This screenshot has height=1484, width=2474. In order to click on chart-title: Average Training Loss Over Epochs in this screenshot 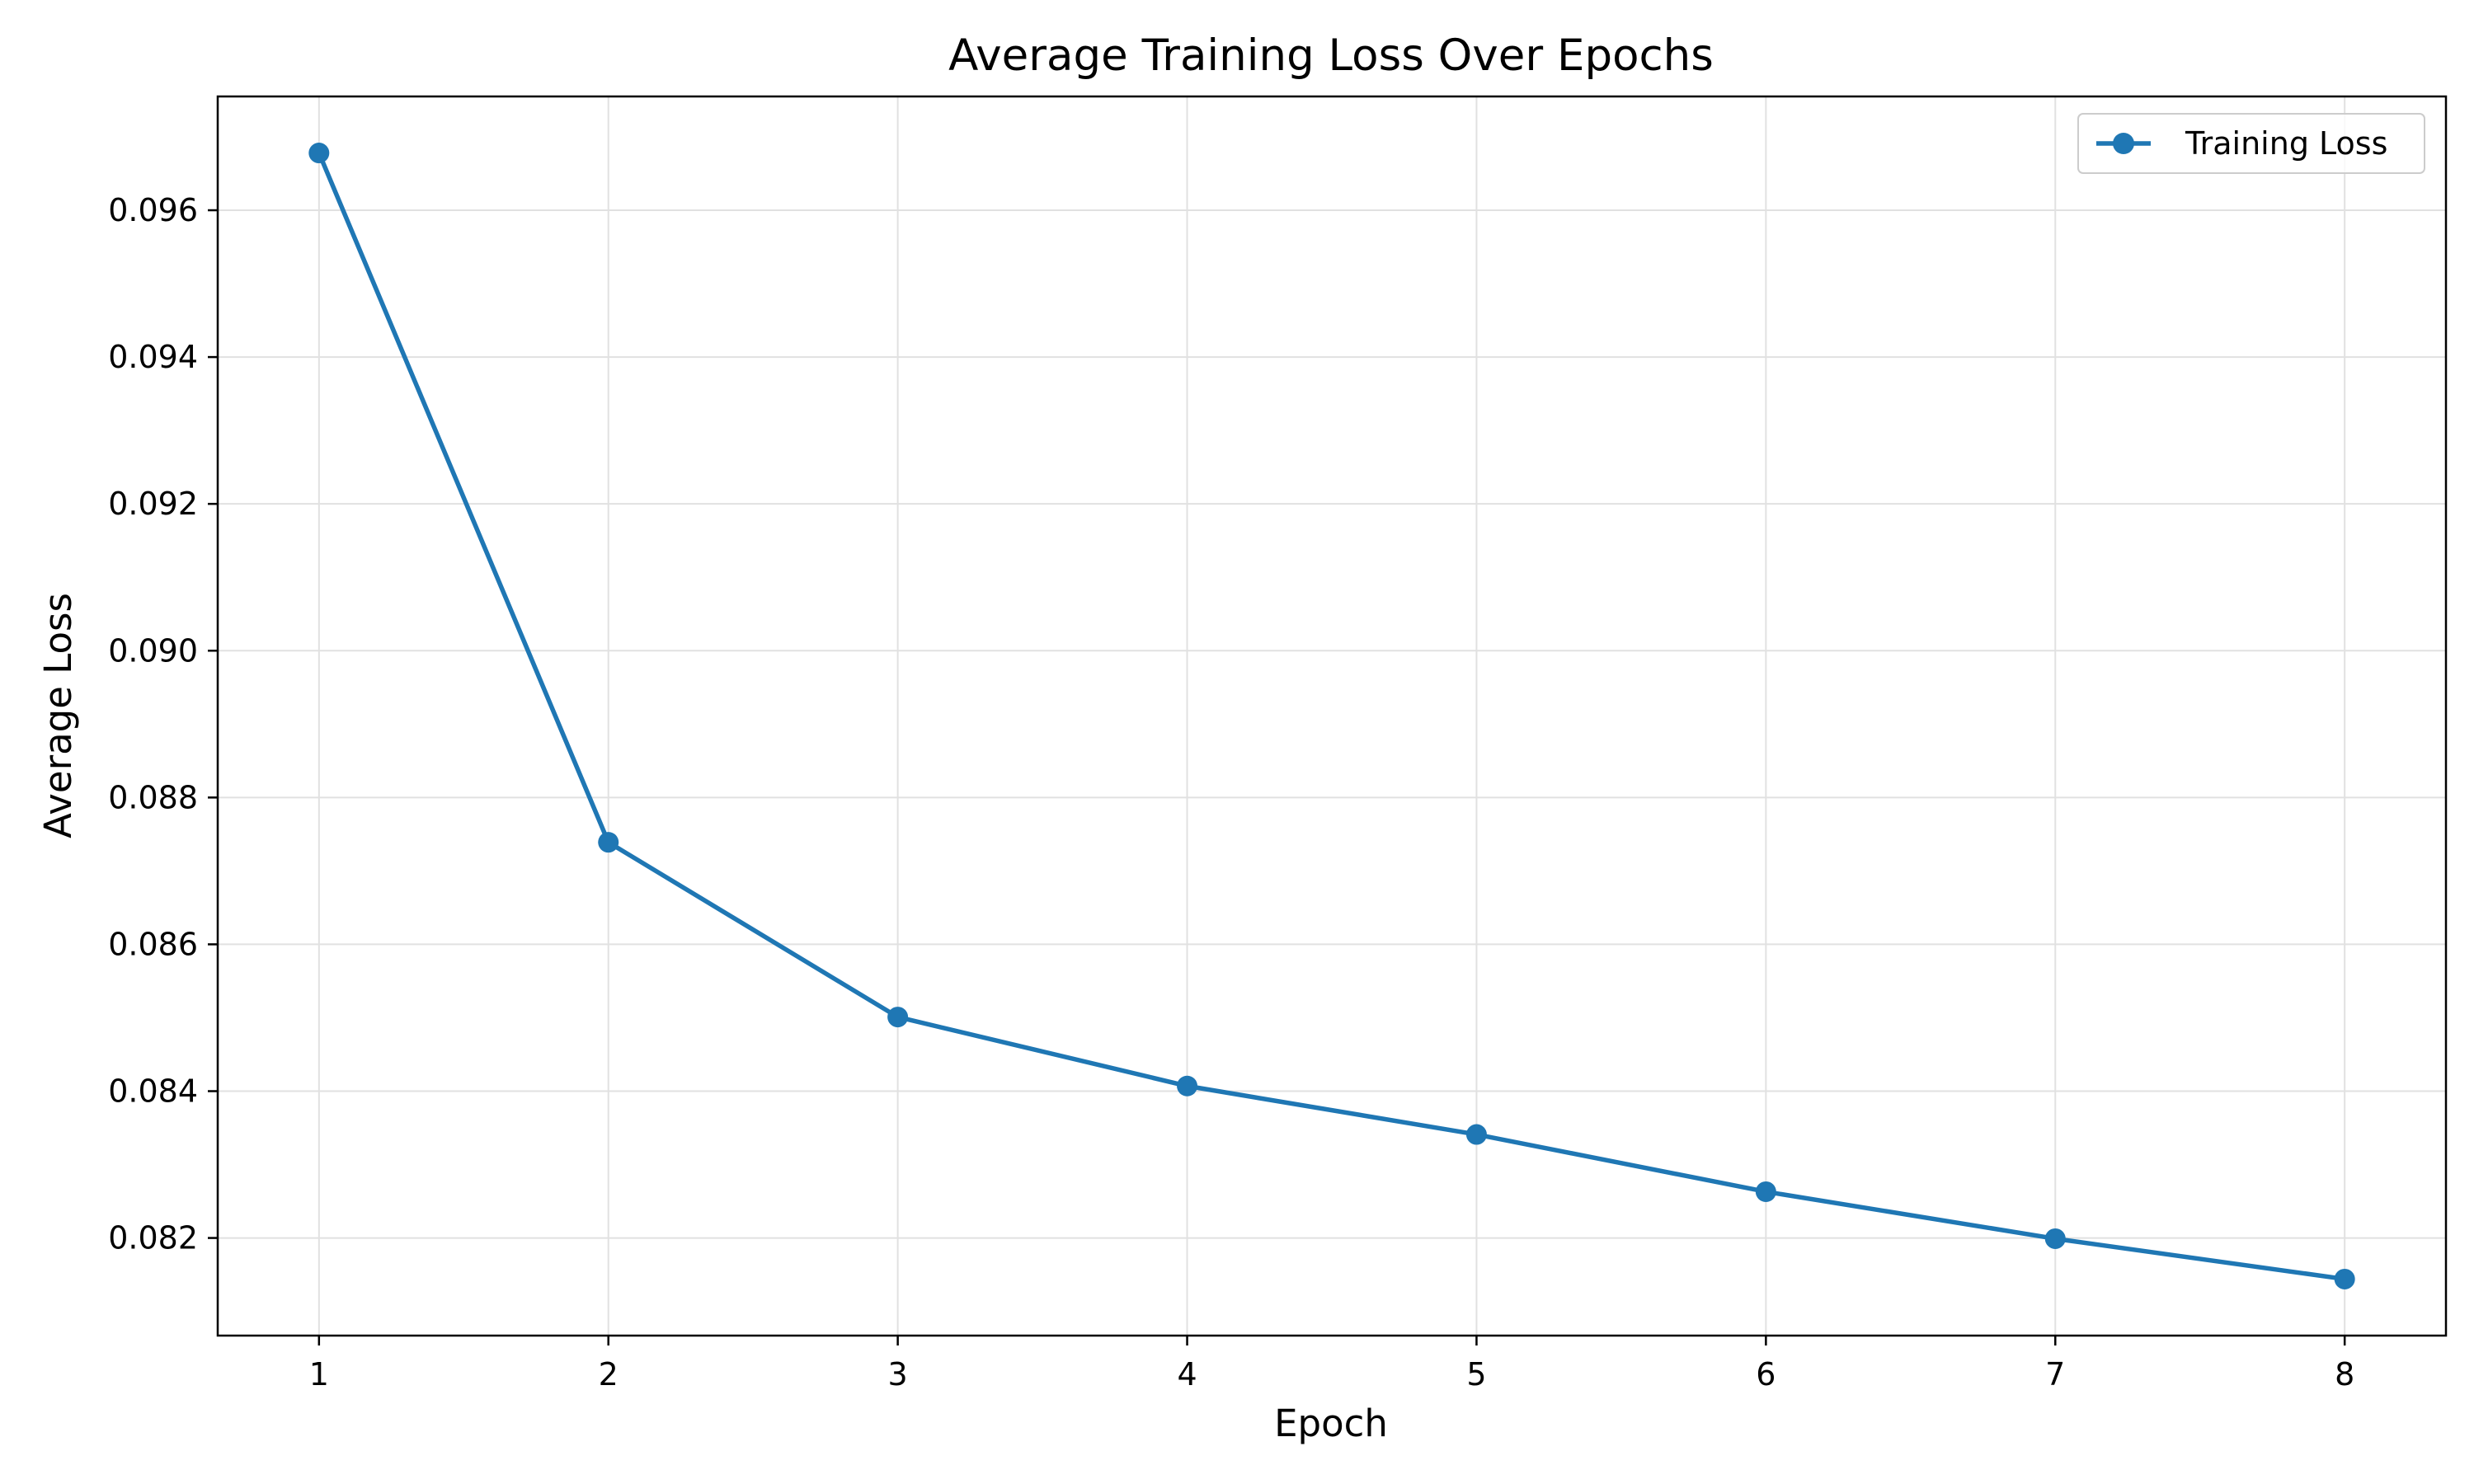, I will do `click(1331, 56)`.